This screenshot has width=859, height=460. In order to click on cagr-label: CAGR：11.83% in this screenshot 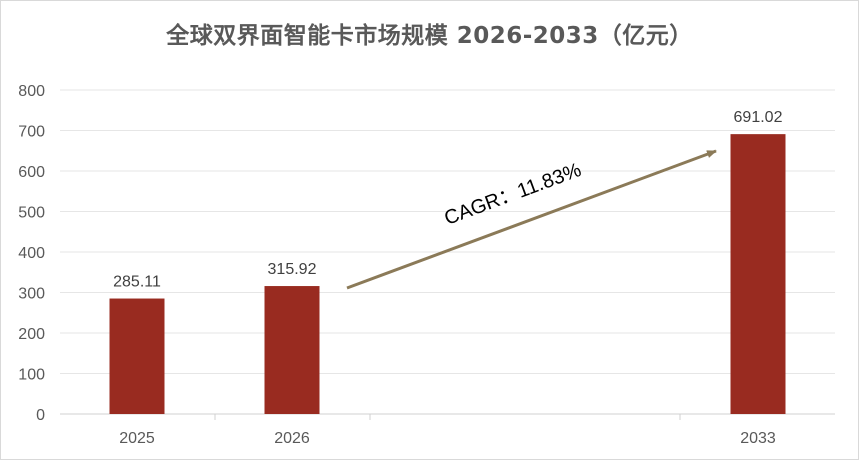, I will do `click(513, 194)`.